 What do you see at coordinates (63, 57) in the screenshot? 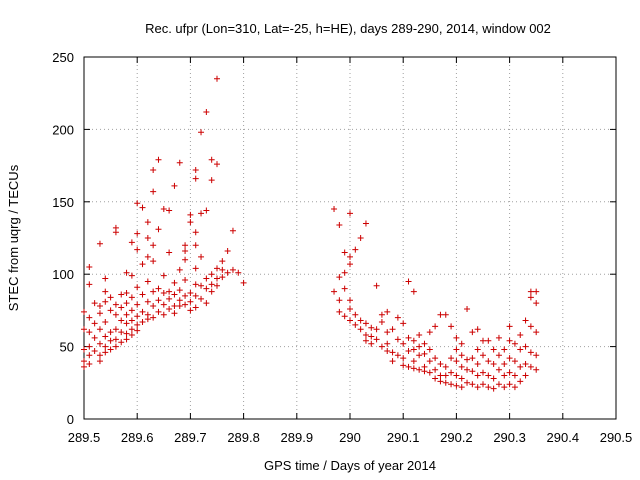
I see `y-tick-label: 250` at bounding box center [63, 57].